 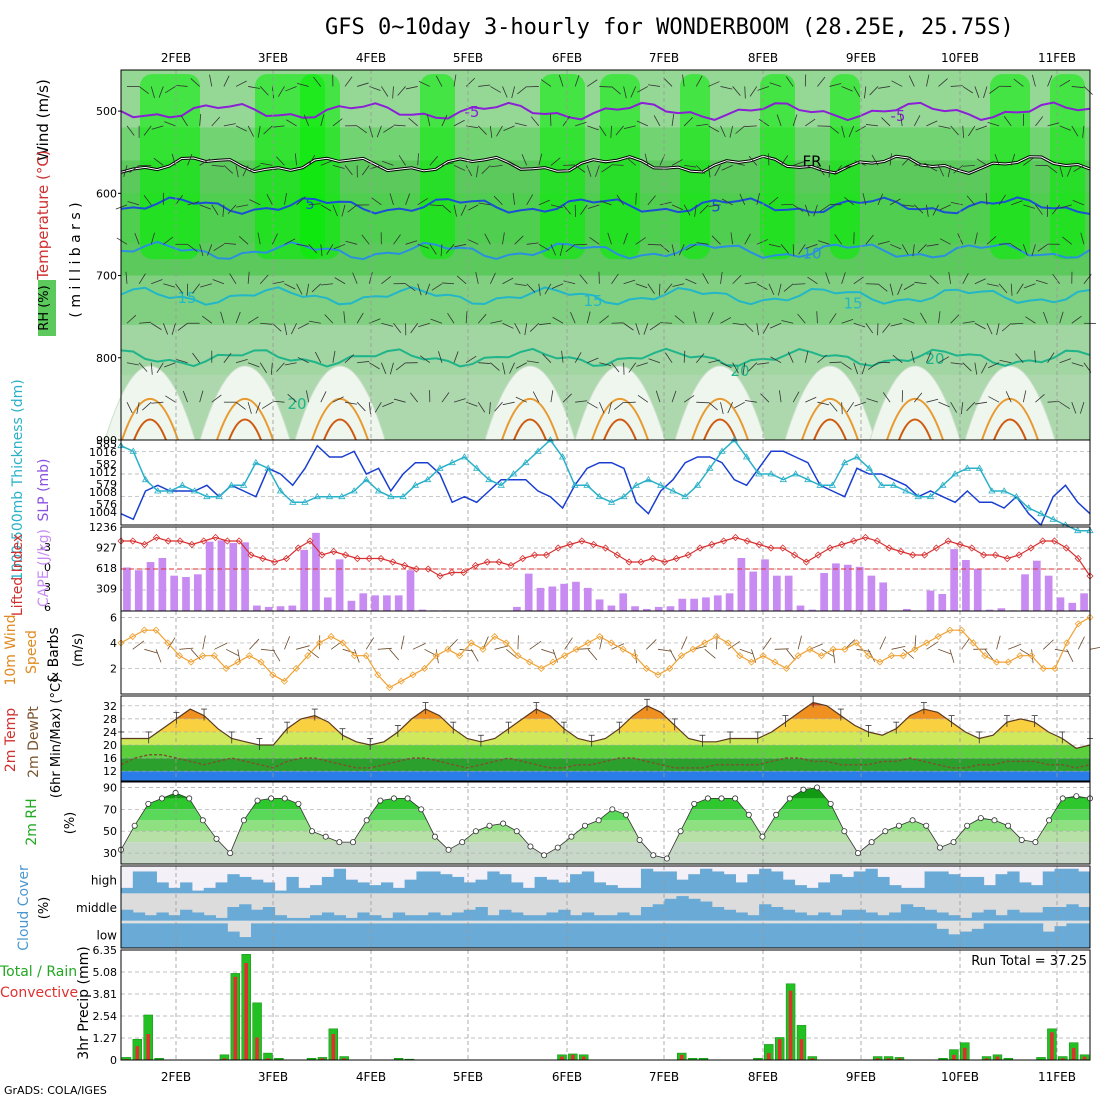 I want to click on date-label-top: 9FEB, so click(x=861, y=58).